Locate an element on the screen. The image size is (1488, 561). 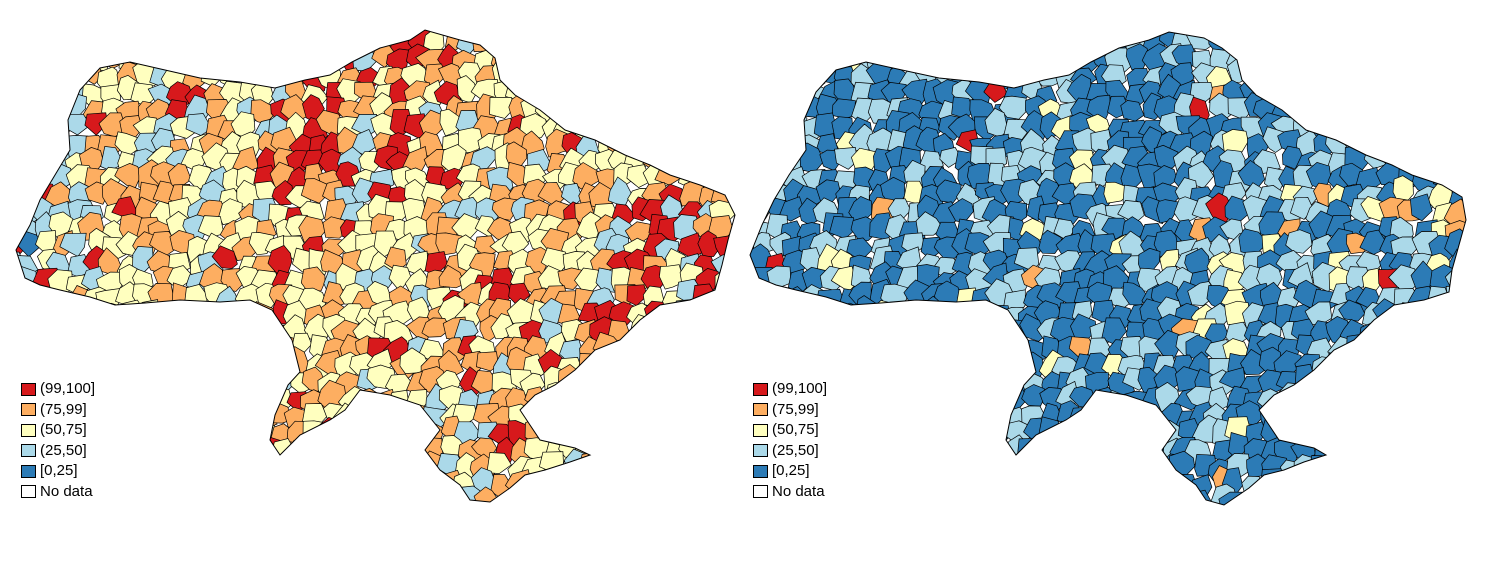
legend-label: (50,75] is located at coordinates (795, 429).